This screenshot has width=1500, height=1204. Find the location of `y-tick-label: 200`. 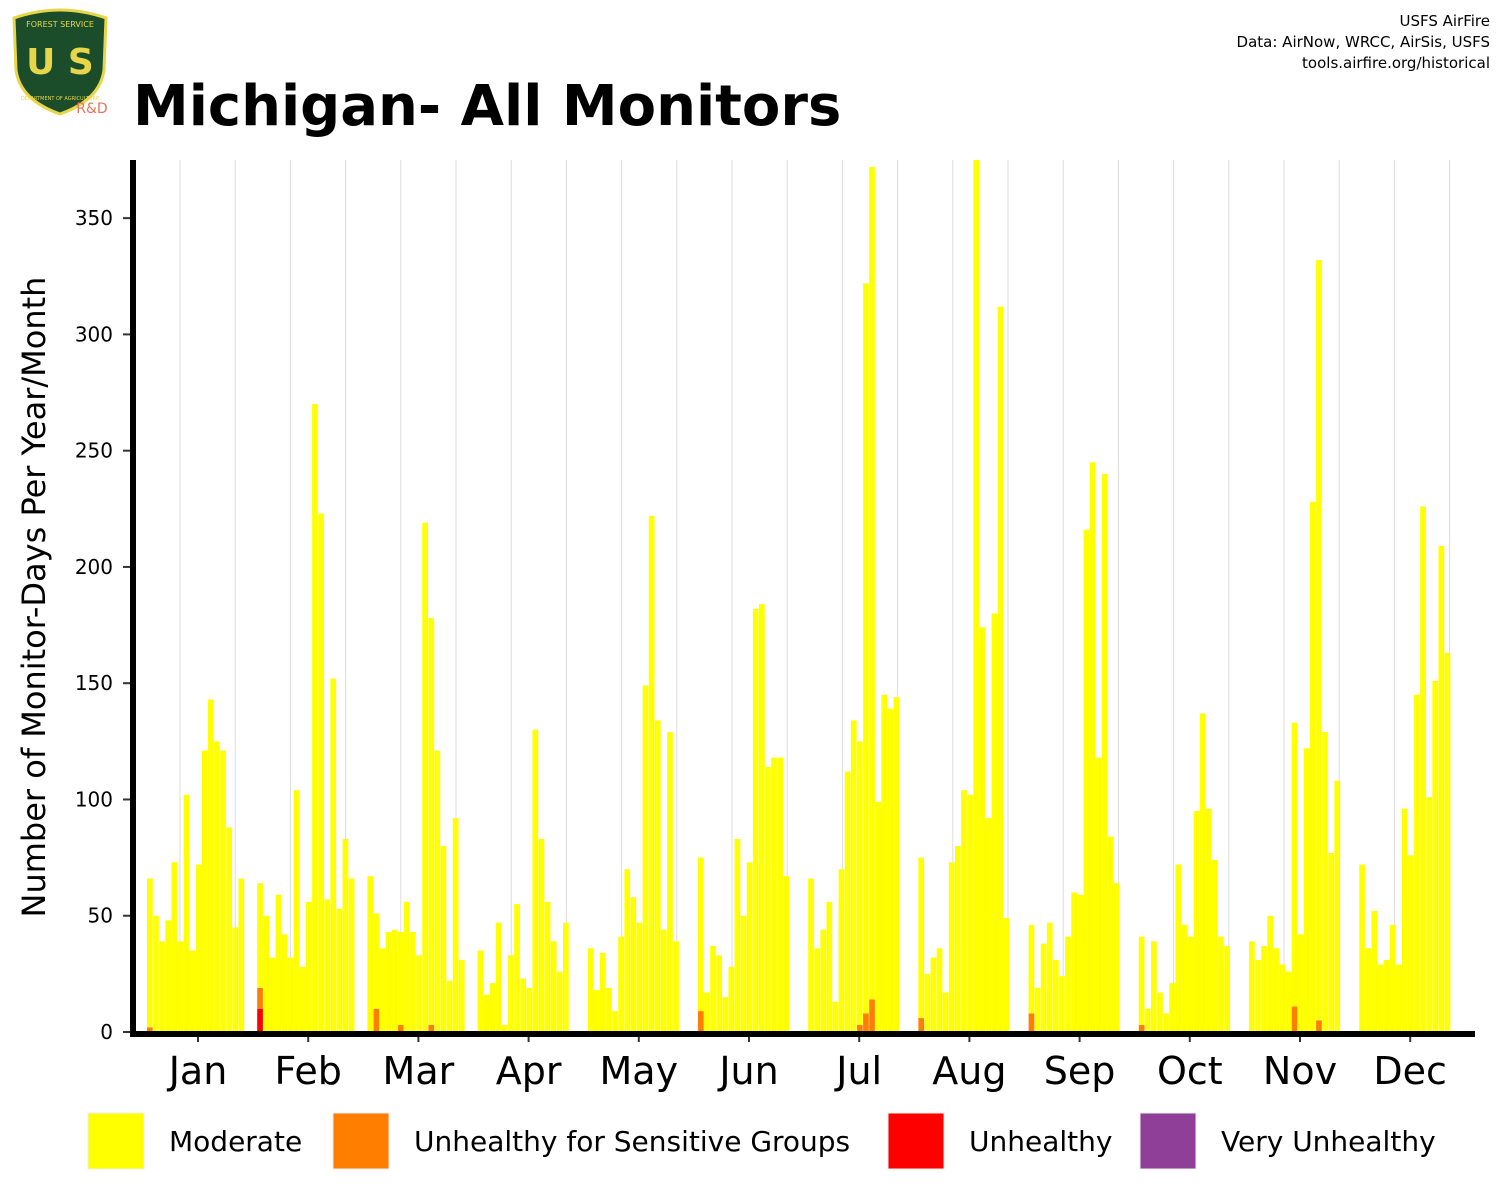

y-tick-label: 200 is located at coordinates (94, 567).